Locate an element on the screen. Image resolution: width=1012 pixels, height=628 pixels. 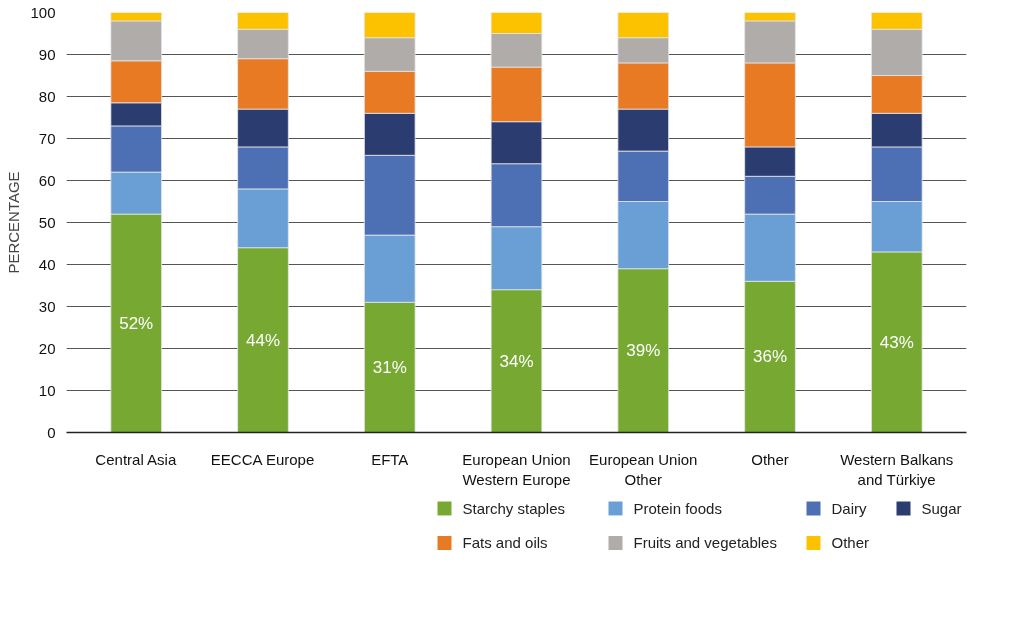
y-tick-label: 50 is located at coordinates (47, 222).